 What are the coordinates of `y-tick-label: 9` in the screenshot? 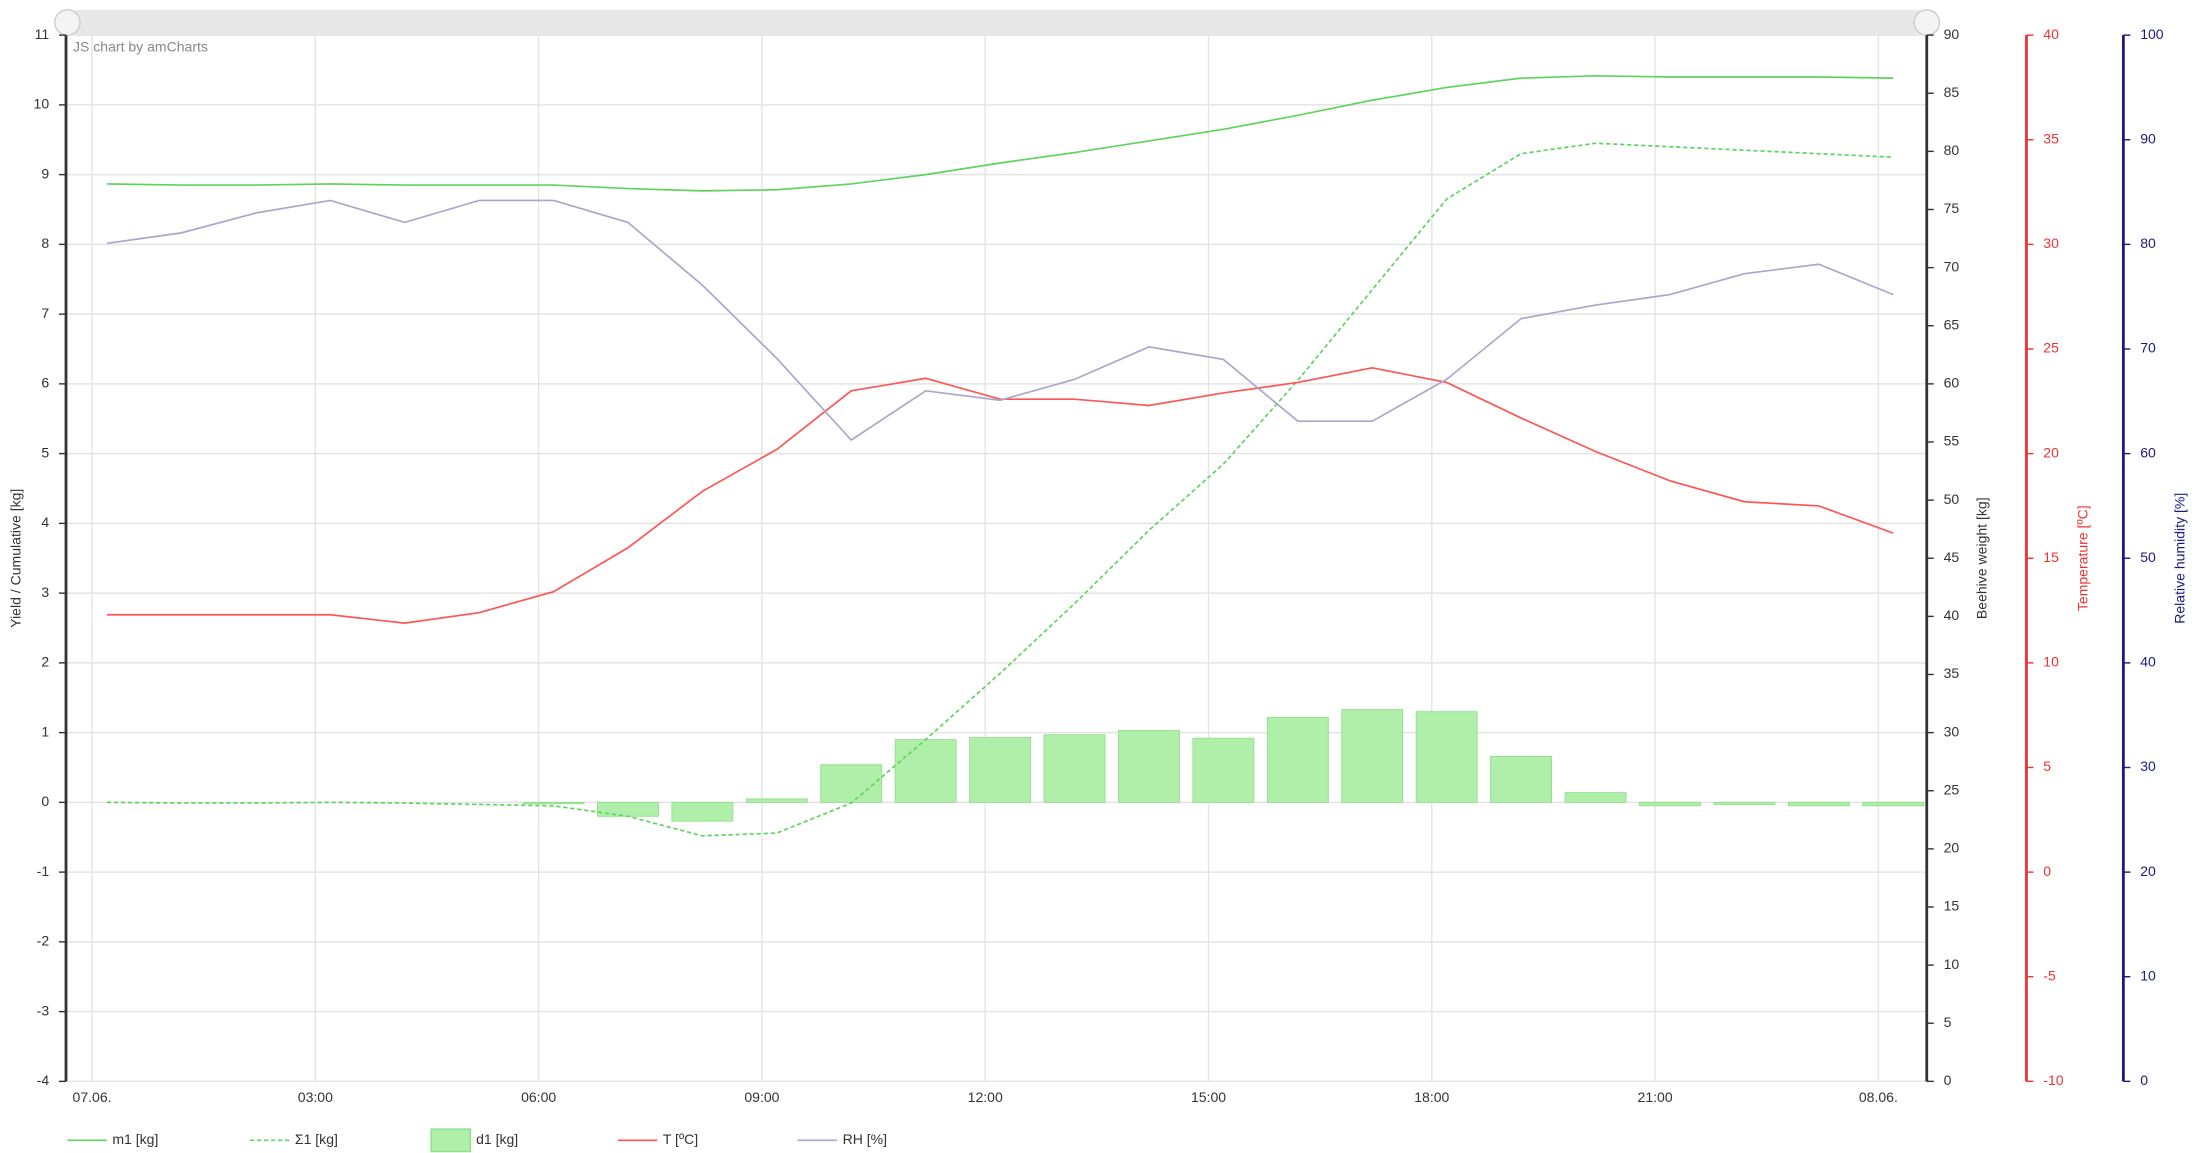 It's located at (45, 173).